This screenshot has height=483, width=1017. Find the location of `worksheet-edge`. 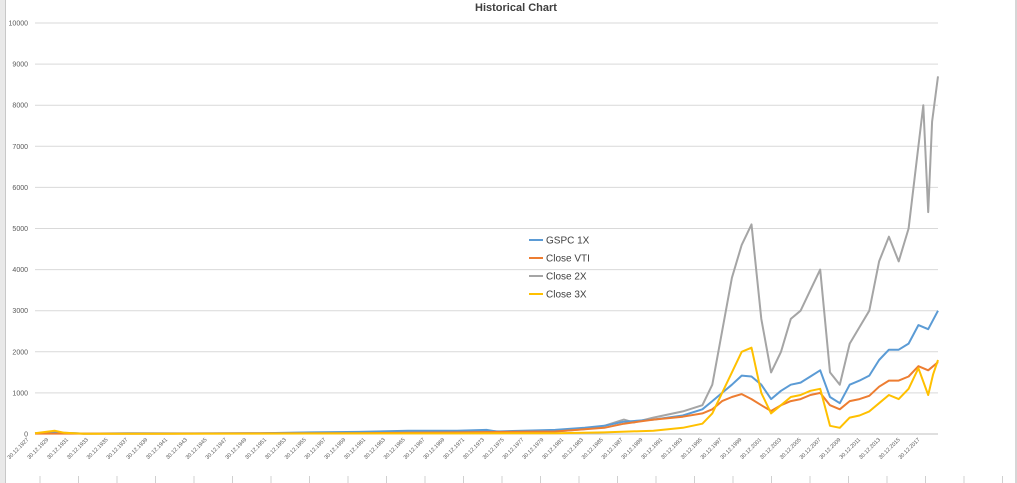

worksheet-edge is located at coordinates (1016, 241).